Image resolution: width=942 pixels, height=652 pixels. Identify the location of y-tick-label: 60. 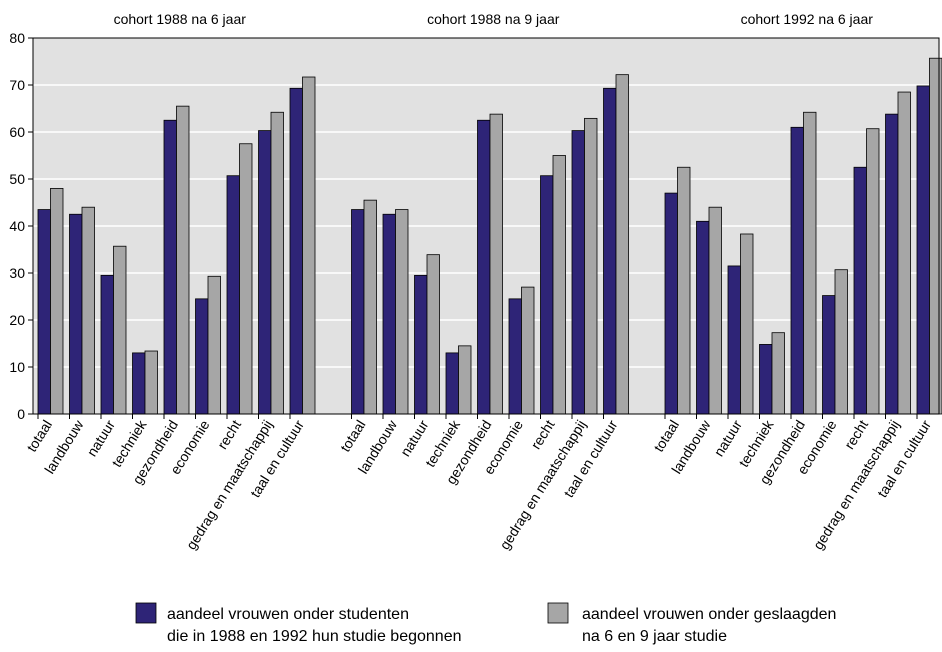
(17, 132).